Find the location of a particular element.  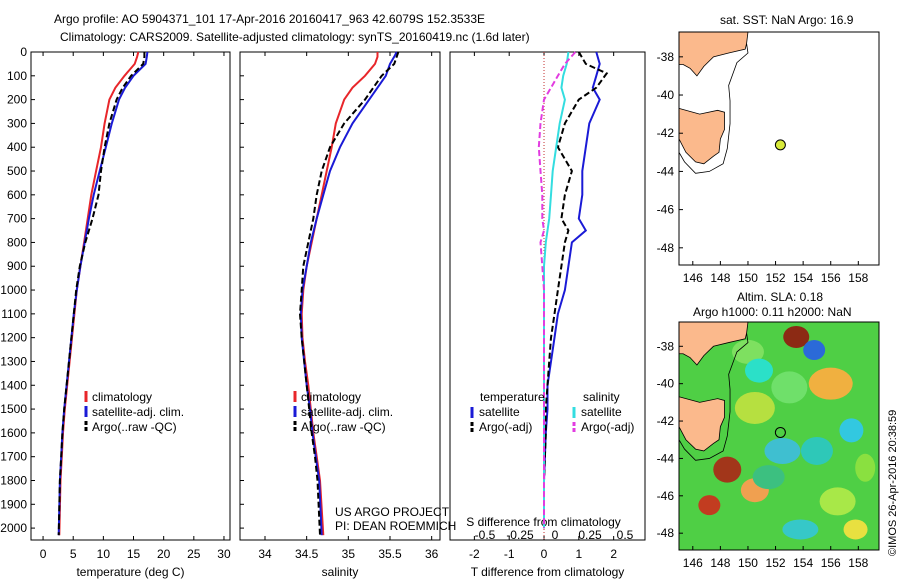

sst-map-mainland-australia is located at coordinates (713, 54).